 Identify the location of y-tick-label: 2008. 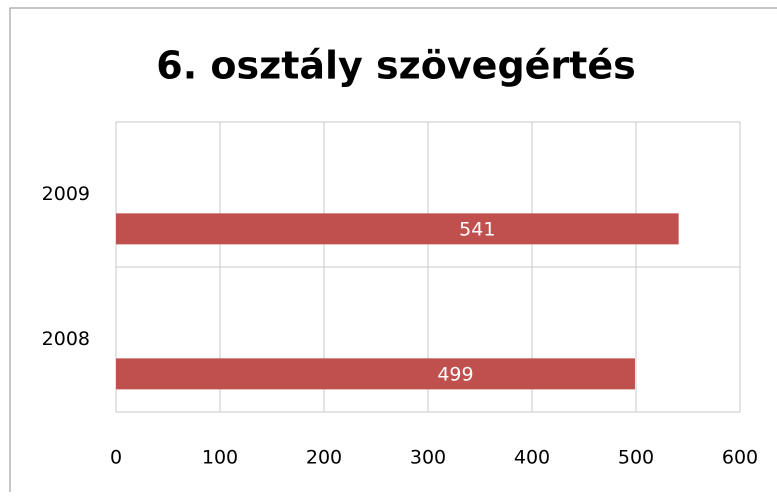
(66, 339).